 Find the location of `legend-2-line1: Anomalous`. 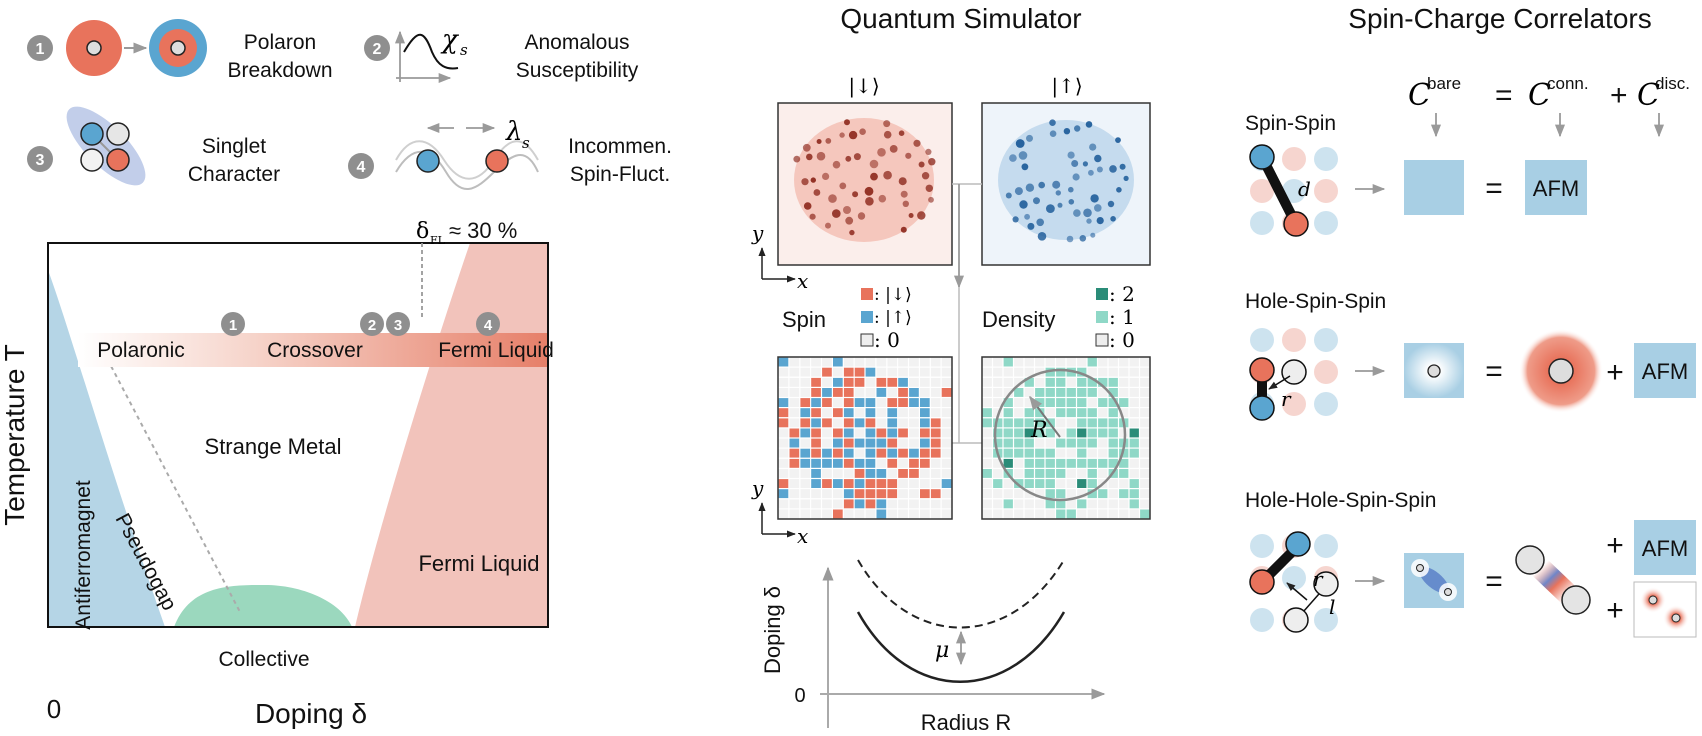

legend-2-line1: Anomalous is located at coordinates (576, 42).